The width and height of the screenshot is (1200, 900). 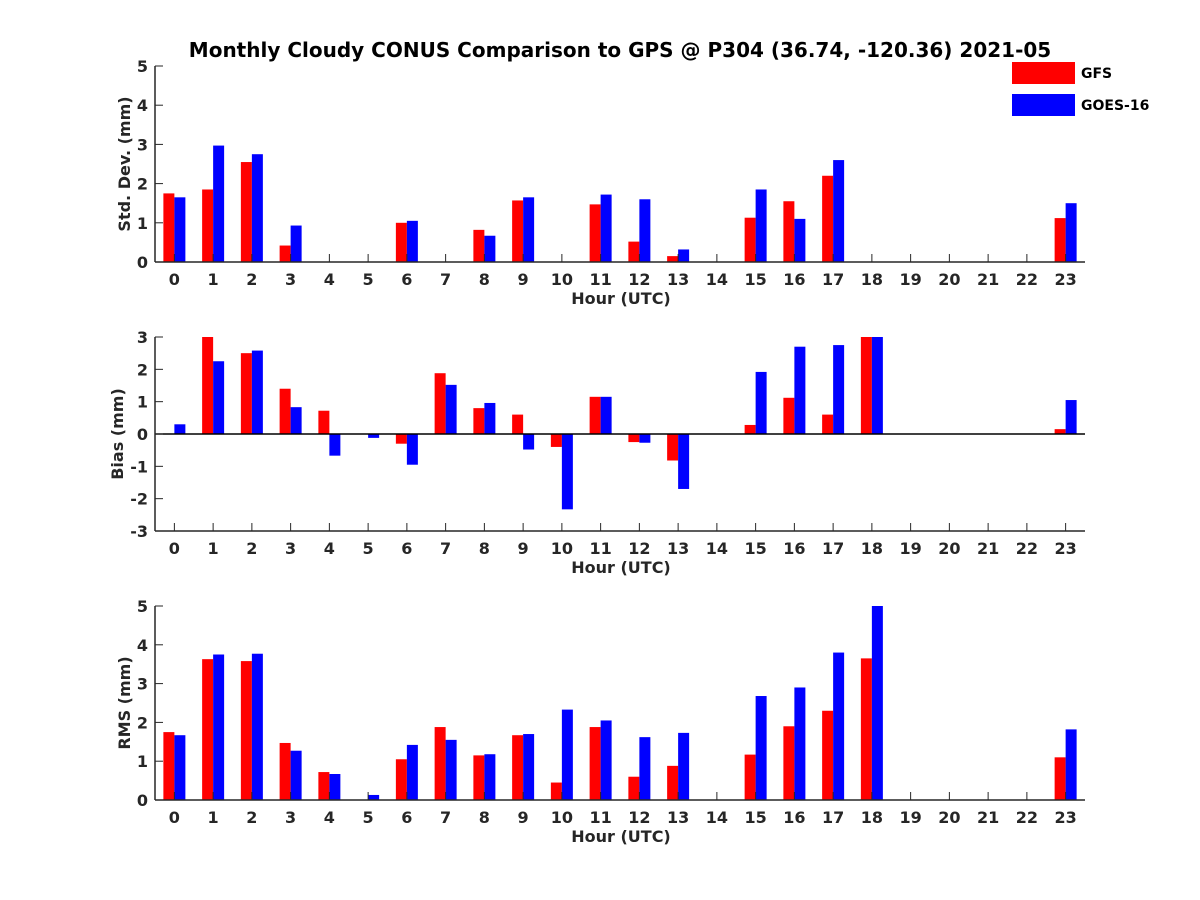 I want to click on x-tick-label: 16, so click(x=794, y=548).